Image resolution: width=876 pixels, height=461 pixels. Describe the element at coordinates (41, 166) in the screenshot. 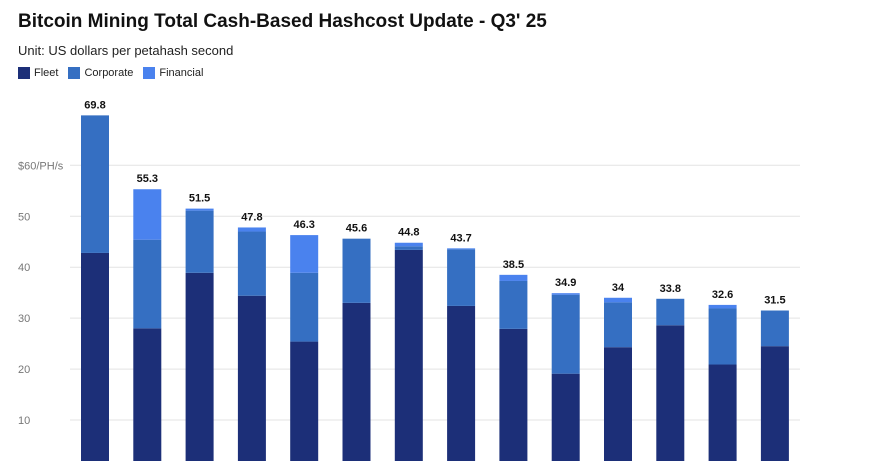

I see `y-tick-label: $60/PH/s` at that location.